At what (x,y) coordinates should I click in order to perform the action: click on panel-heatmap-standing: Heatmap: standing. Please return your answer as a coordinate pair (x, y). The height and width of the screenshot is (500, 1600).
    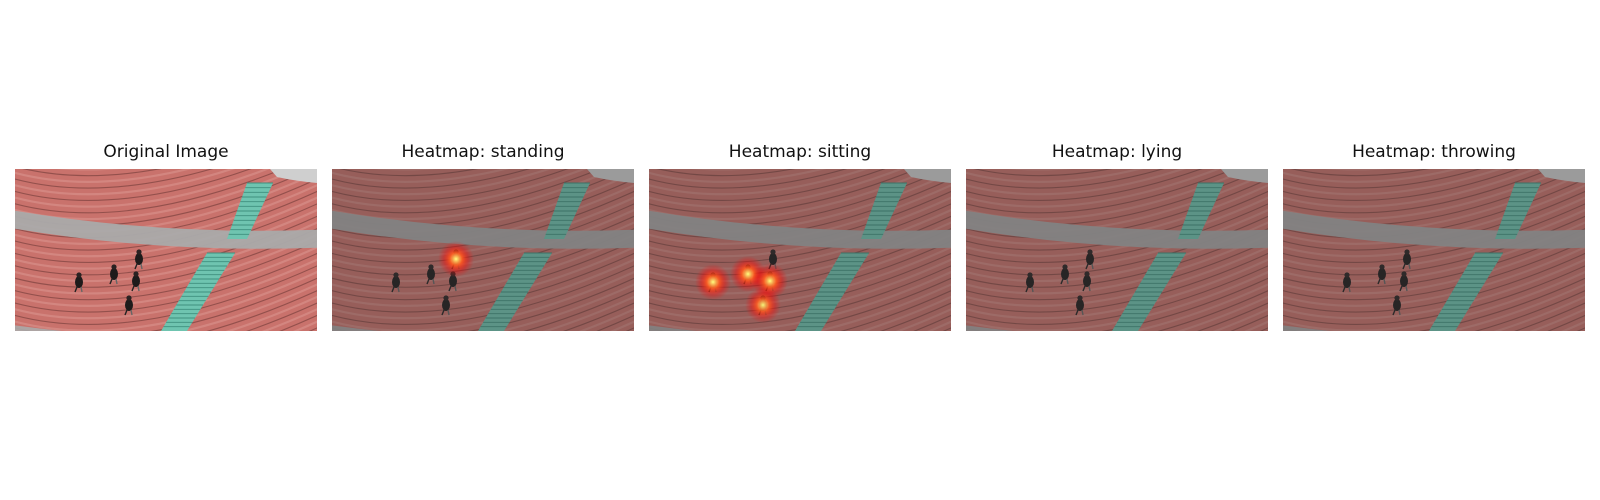
    Looking at the image, I should click on (483, 237).